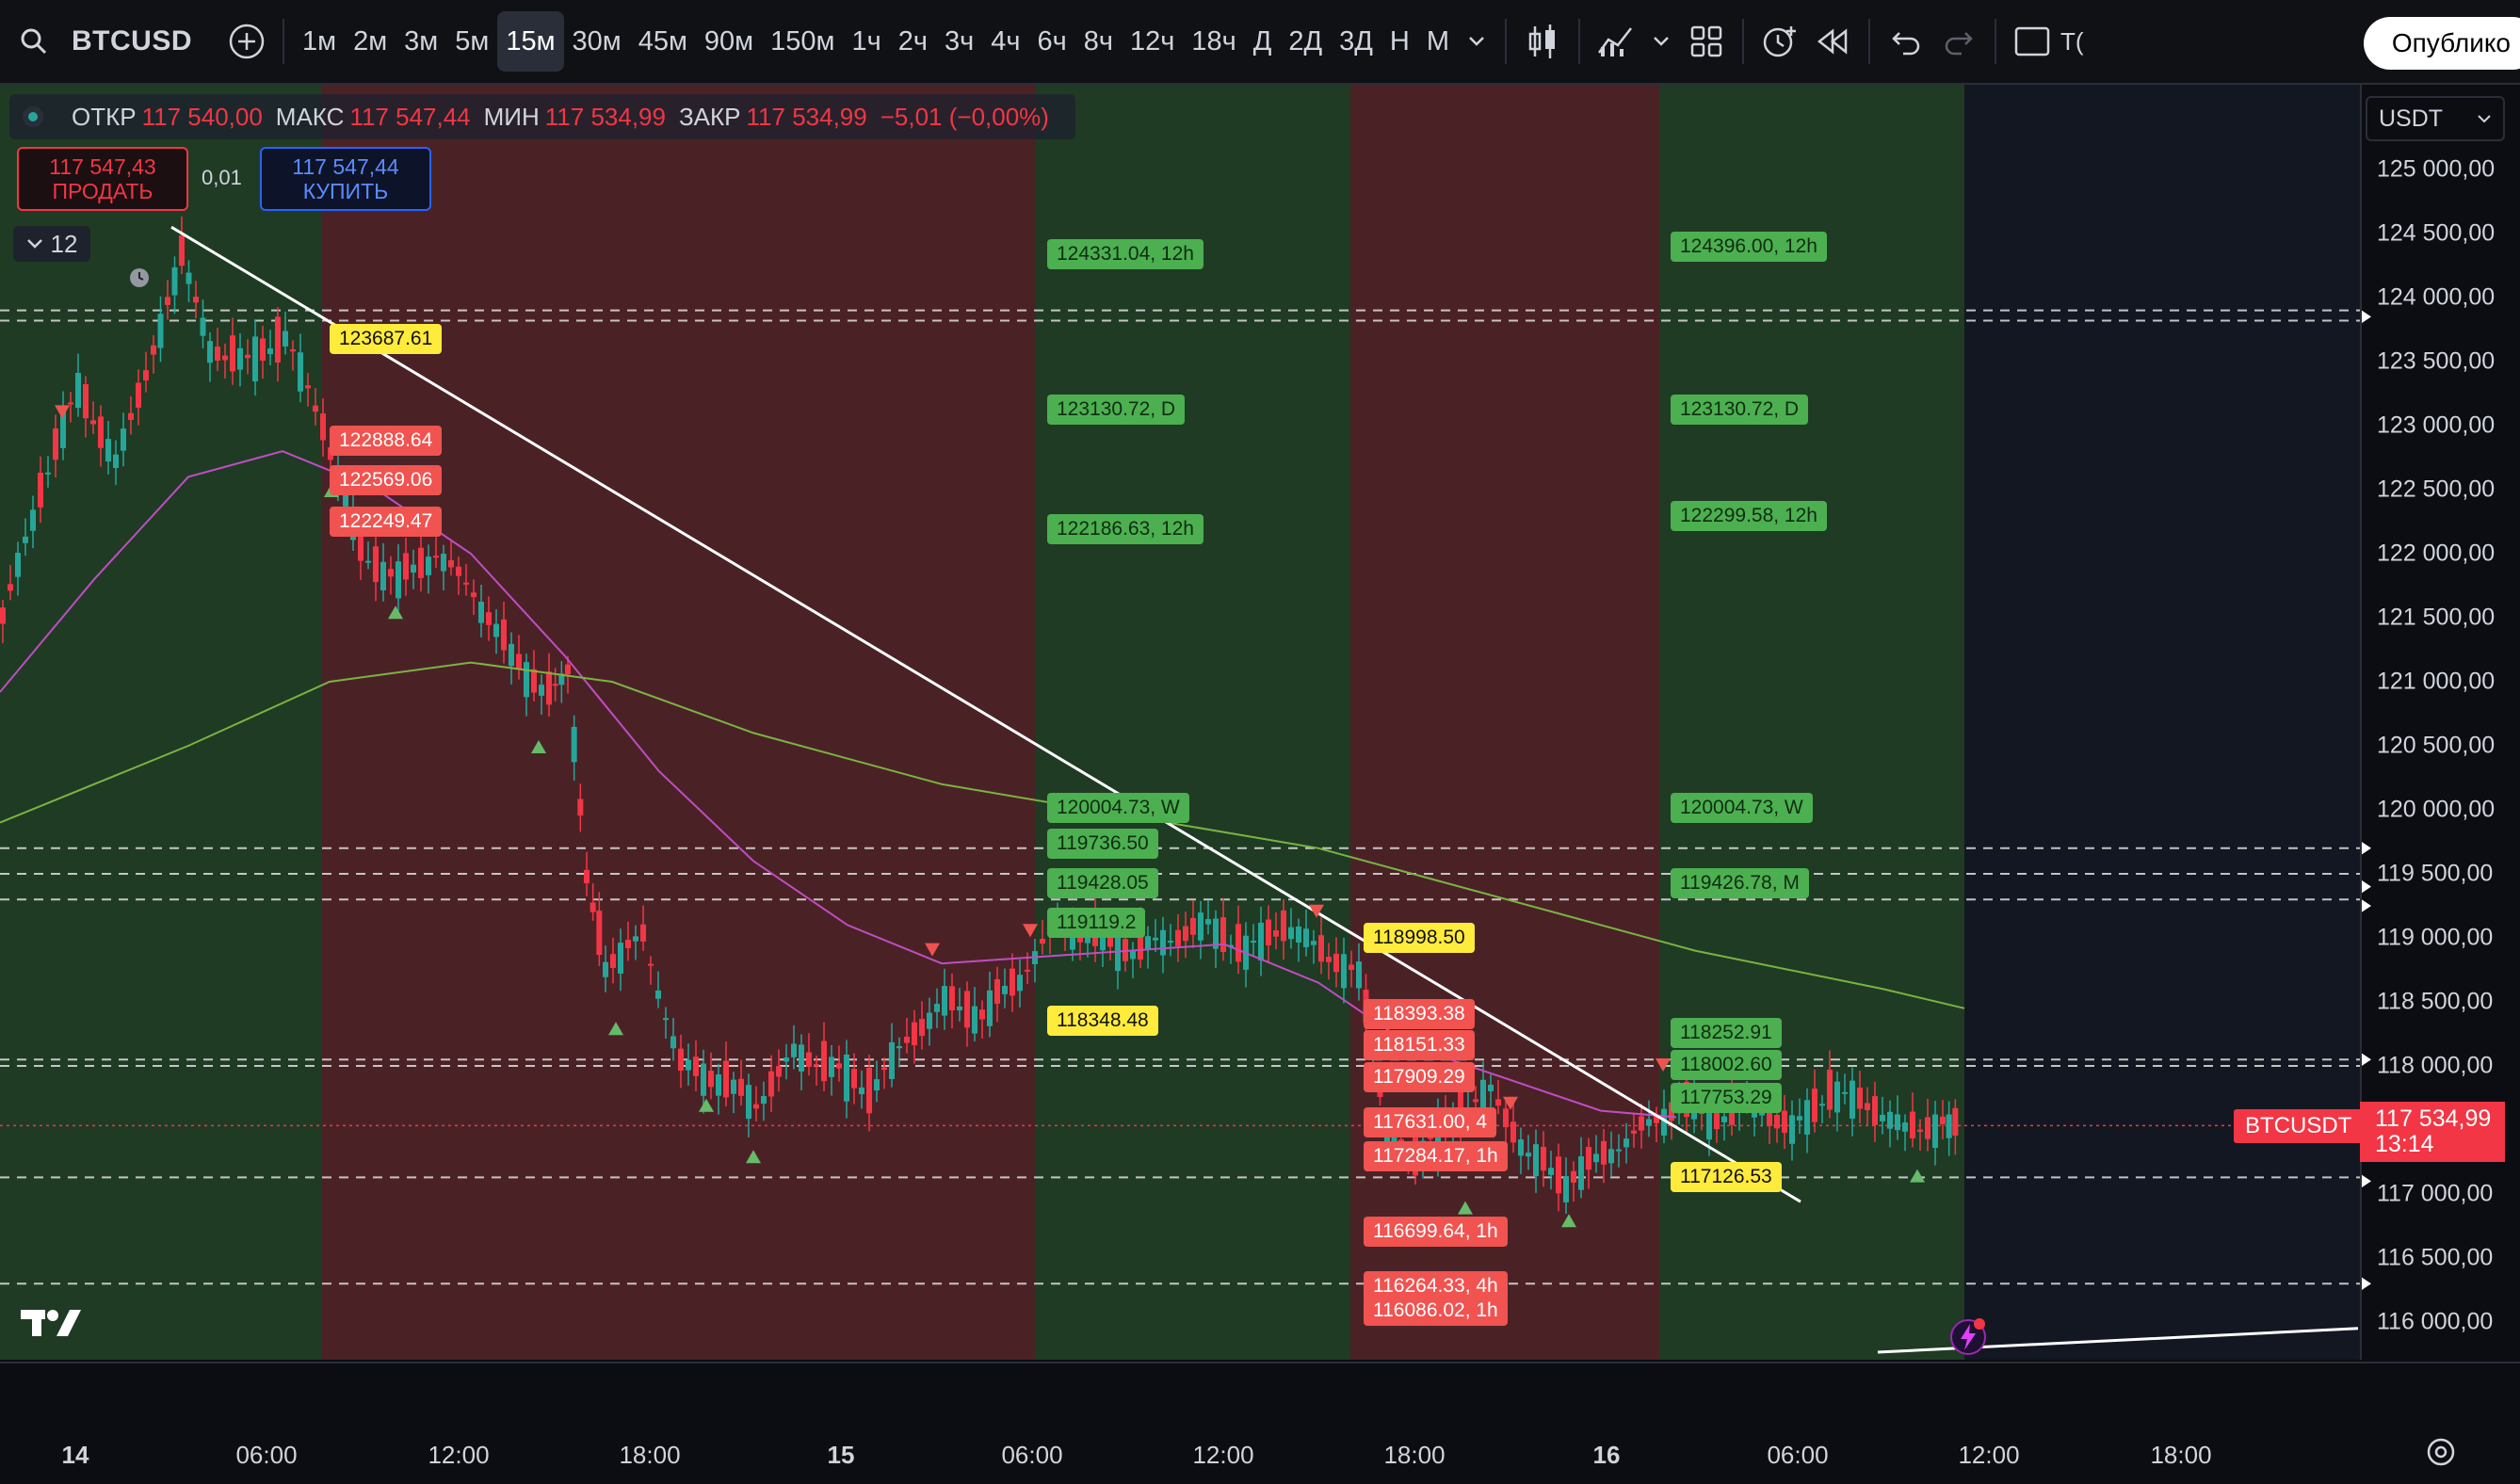  I want to click on time-tick: 16, so click(1607, 1455).